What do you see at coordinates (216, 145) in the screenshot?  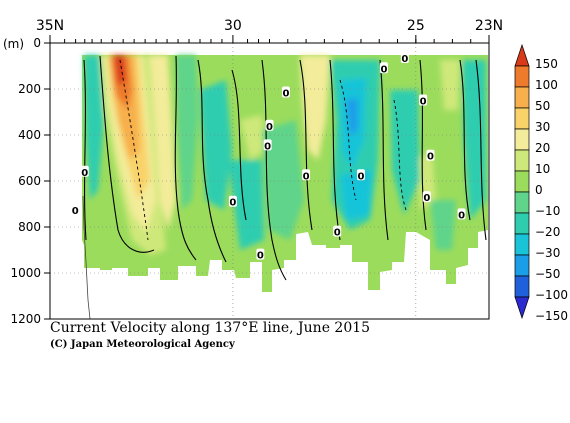 I see `negative-band-c` at bounding box center [216, 145].